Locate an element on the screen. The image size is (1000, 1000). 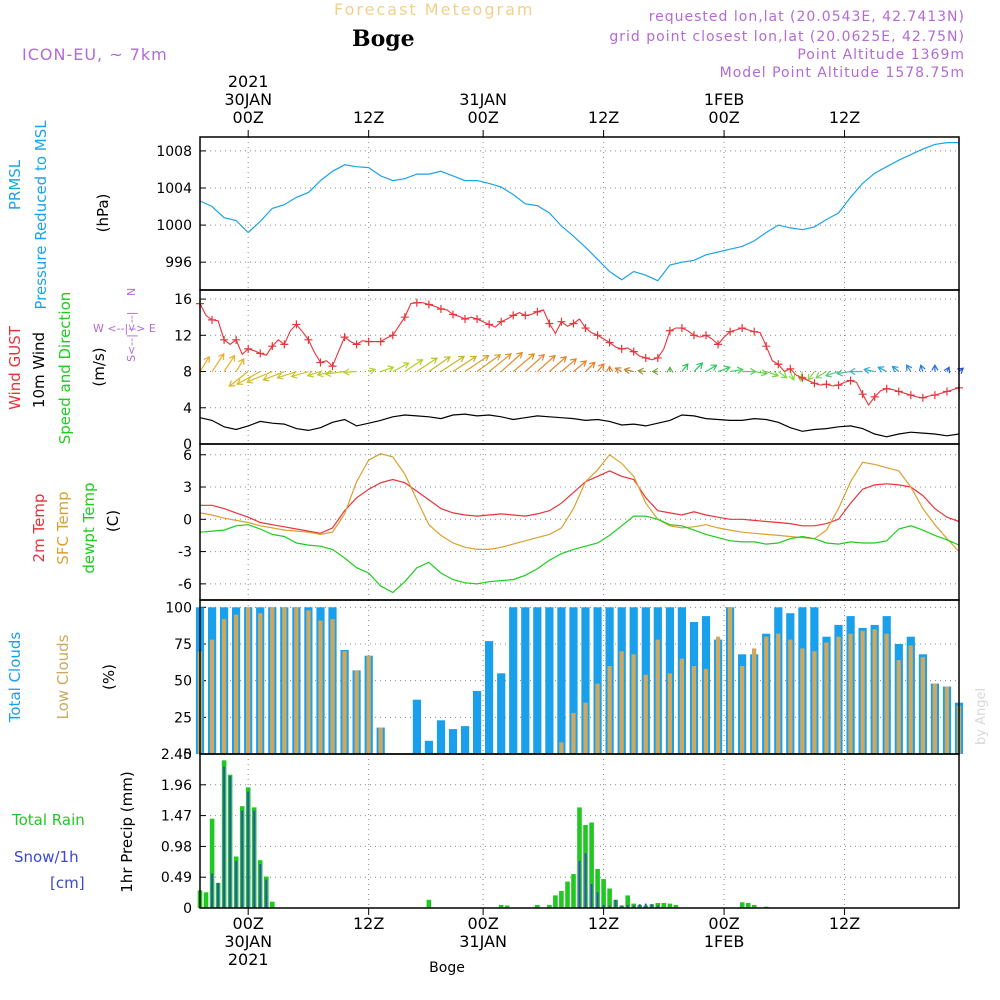
compass-west-east-label: W <--|--> E is located at coordinates (124, 328).